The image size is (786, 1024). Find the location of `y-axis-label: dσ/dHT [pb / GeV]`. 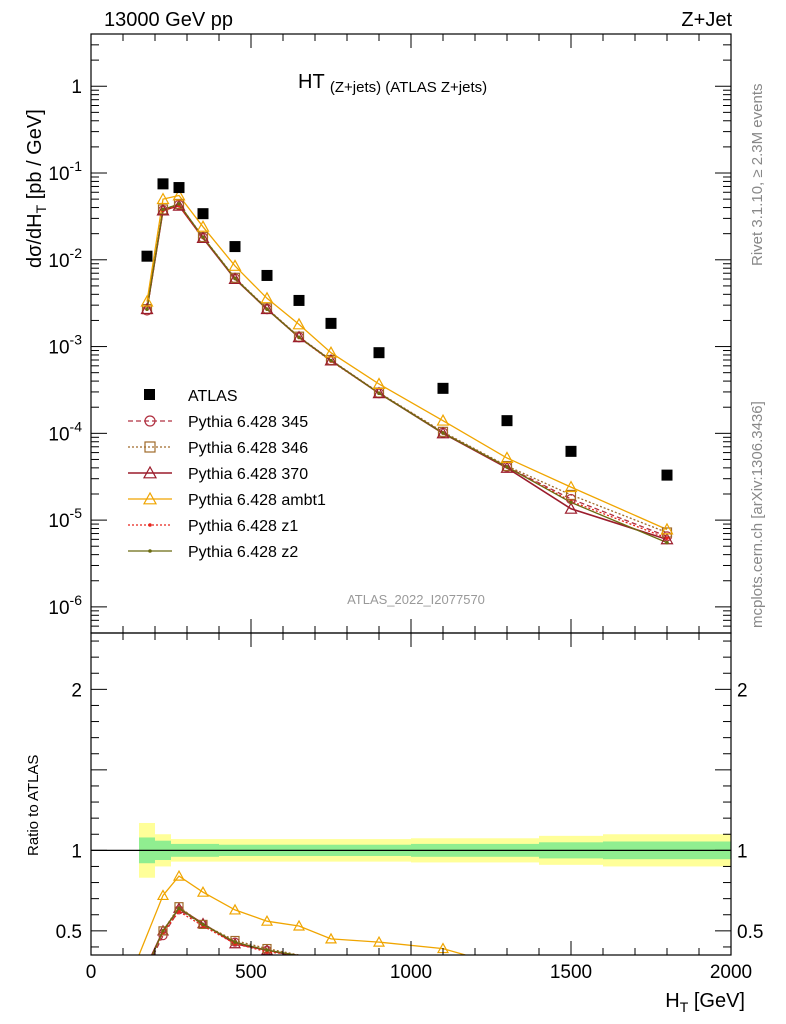

y-axis-label: dσ/dHT [pb / GeV] is located at coordinates (36, 188).